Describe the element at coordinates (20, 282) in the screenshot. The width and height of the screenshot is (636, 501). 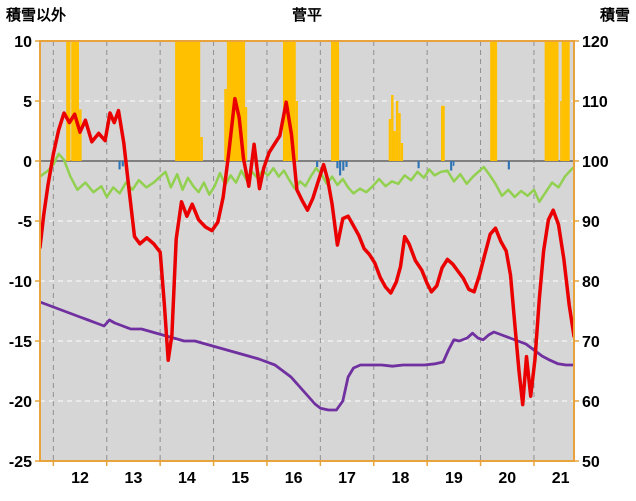
I see `left-axis-tick-label: -10` at that location.